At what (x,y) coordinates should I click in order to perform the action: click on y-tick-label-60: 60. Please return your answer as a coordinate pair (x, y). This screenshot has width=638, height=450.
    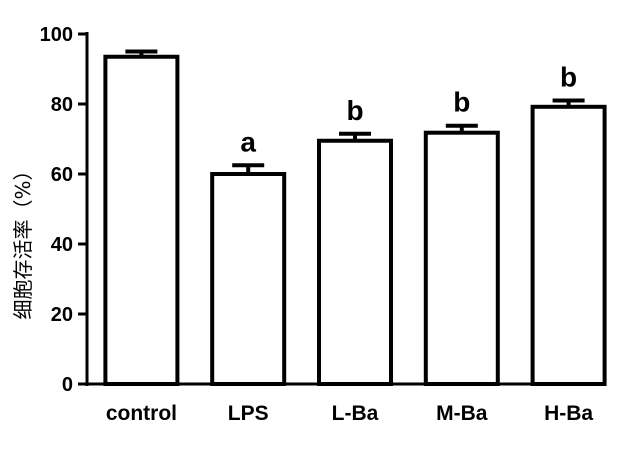
    Looking at the image, I should click on (62, 175).